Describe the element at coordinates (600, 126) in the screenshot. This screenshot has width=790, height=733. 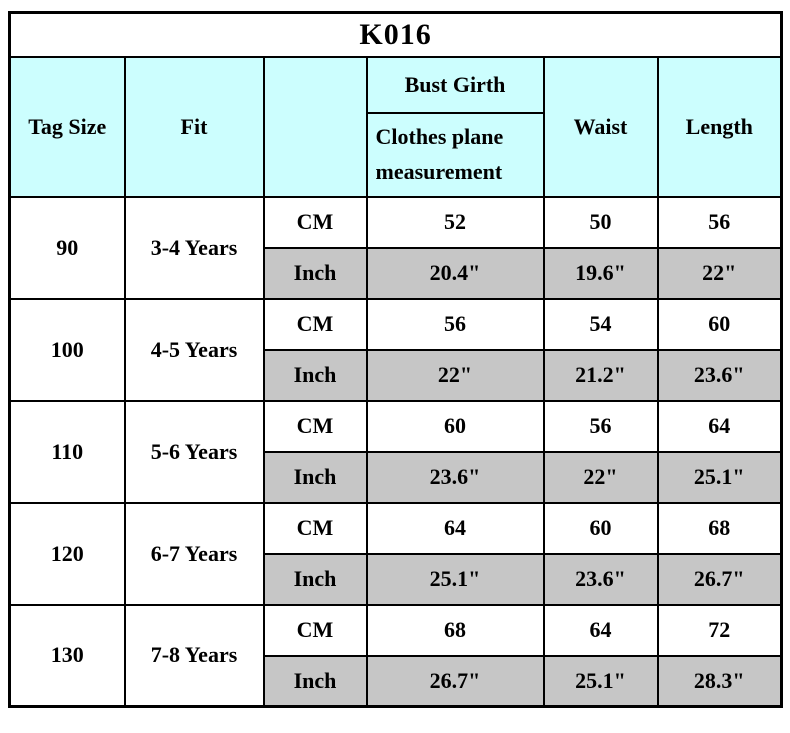
I see `col-header-waist: Waist` at that location.